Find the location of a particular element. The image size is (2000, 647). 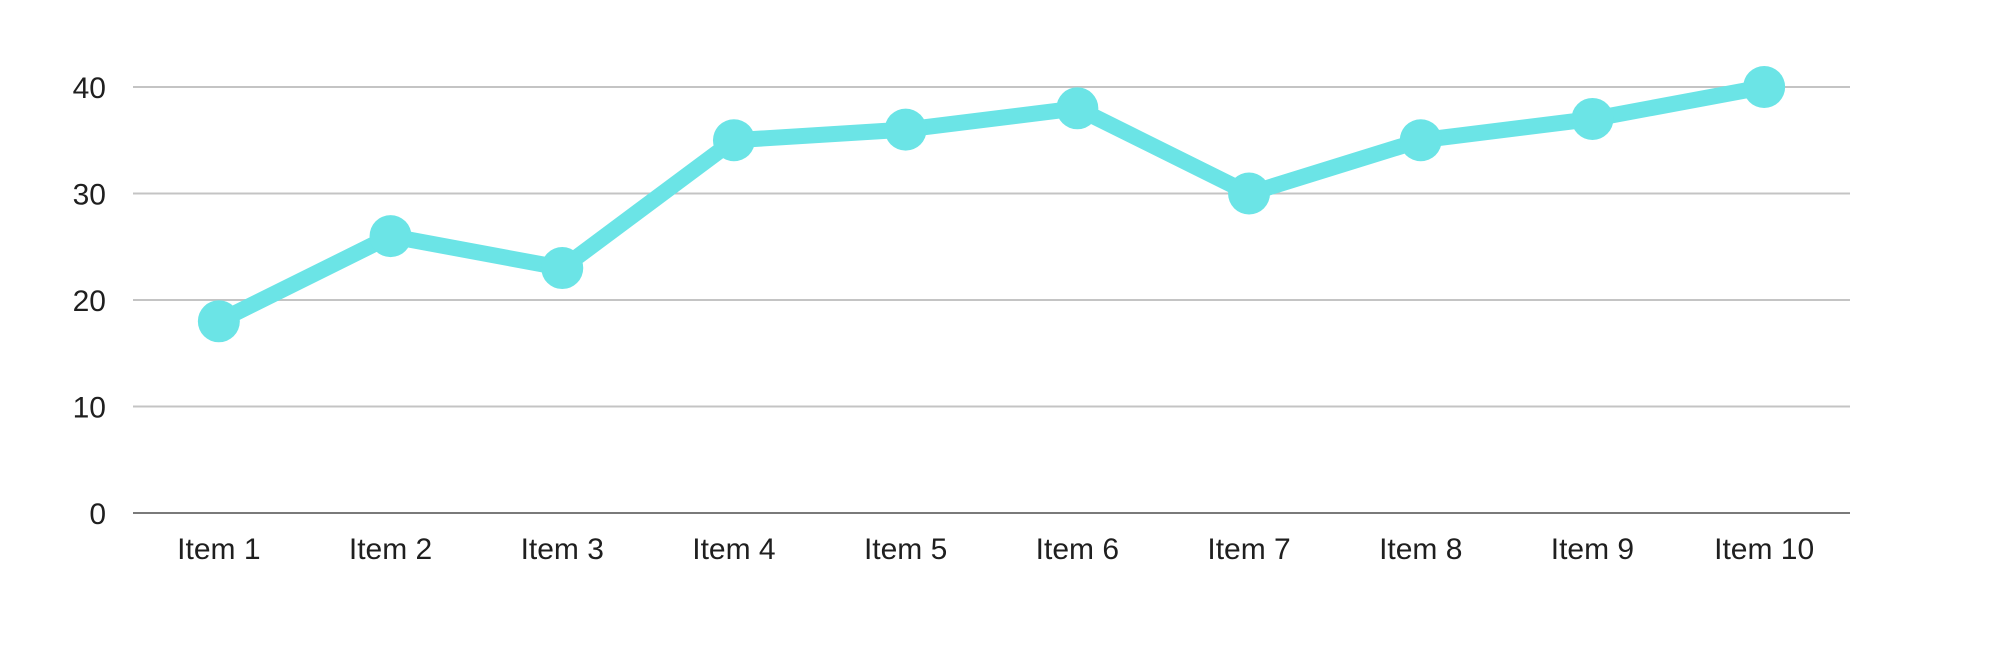

x-tick-label-9: Item 9 is located at coordinates (1592, 549).